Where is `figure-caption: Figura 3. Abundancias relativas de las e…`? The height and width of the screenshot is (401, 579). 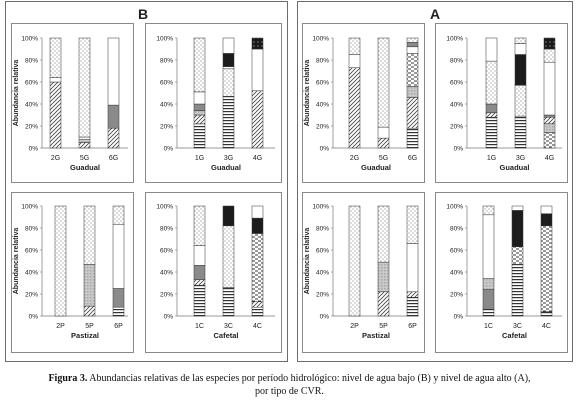 figure-caption: Figura 3. Abundancias relativas de las e… is located at coordinates (289, 385).